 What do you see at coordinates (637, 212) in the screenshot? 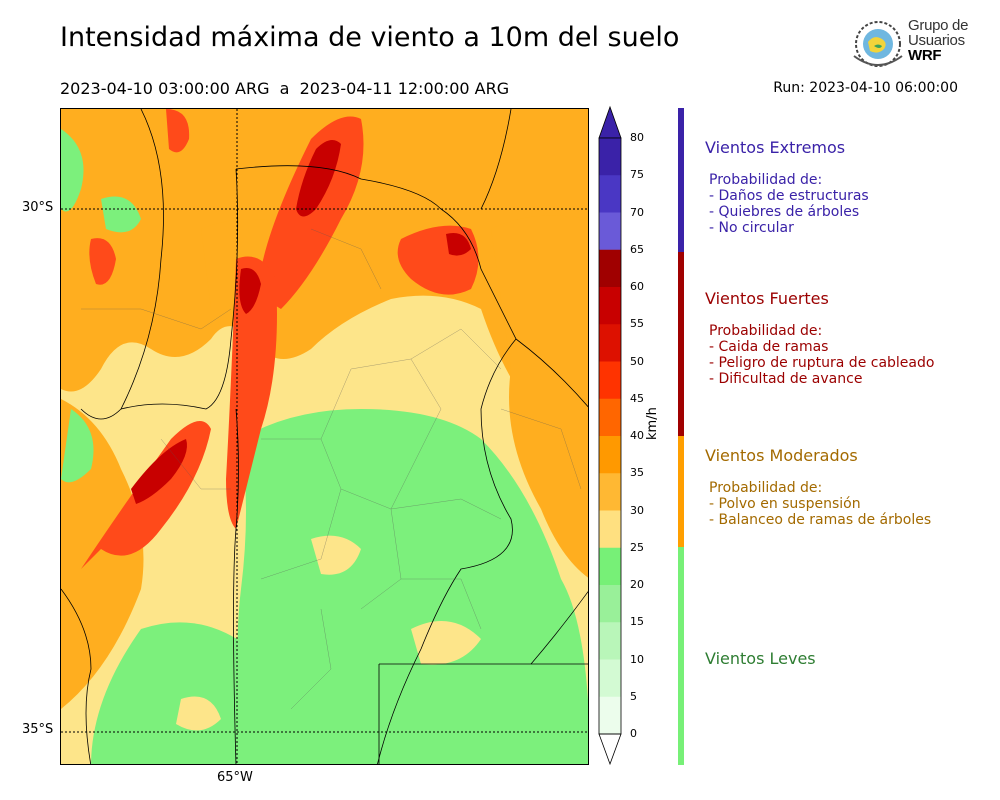
I see `colorbar-tick-label: 70` at bounding box center [637, 212].